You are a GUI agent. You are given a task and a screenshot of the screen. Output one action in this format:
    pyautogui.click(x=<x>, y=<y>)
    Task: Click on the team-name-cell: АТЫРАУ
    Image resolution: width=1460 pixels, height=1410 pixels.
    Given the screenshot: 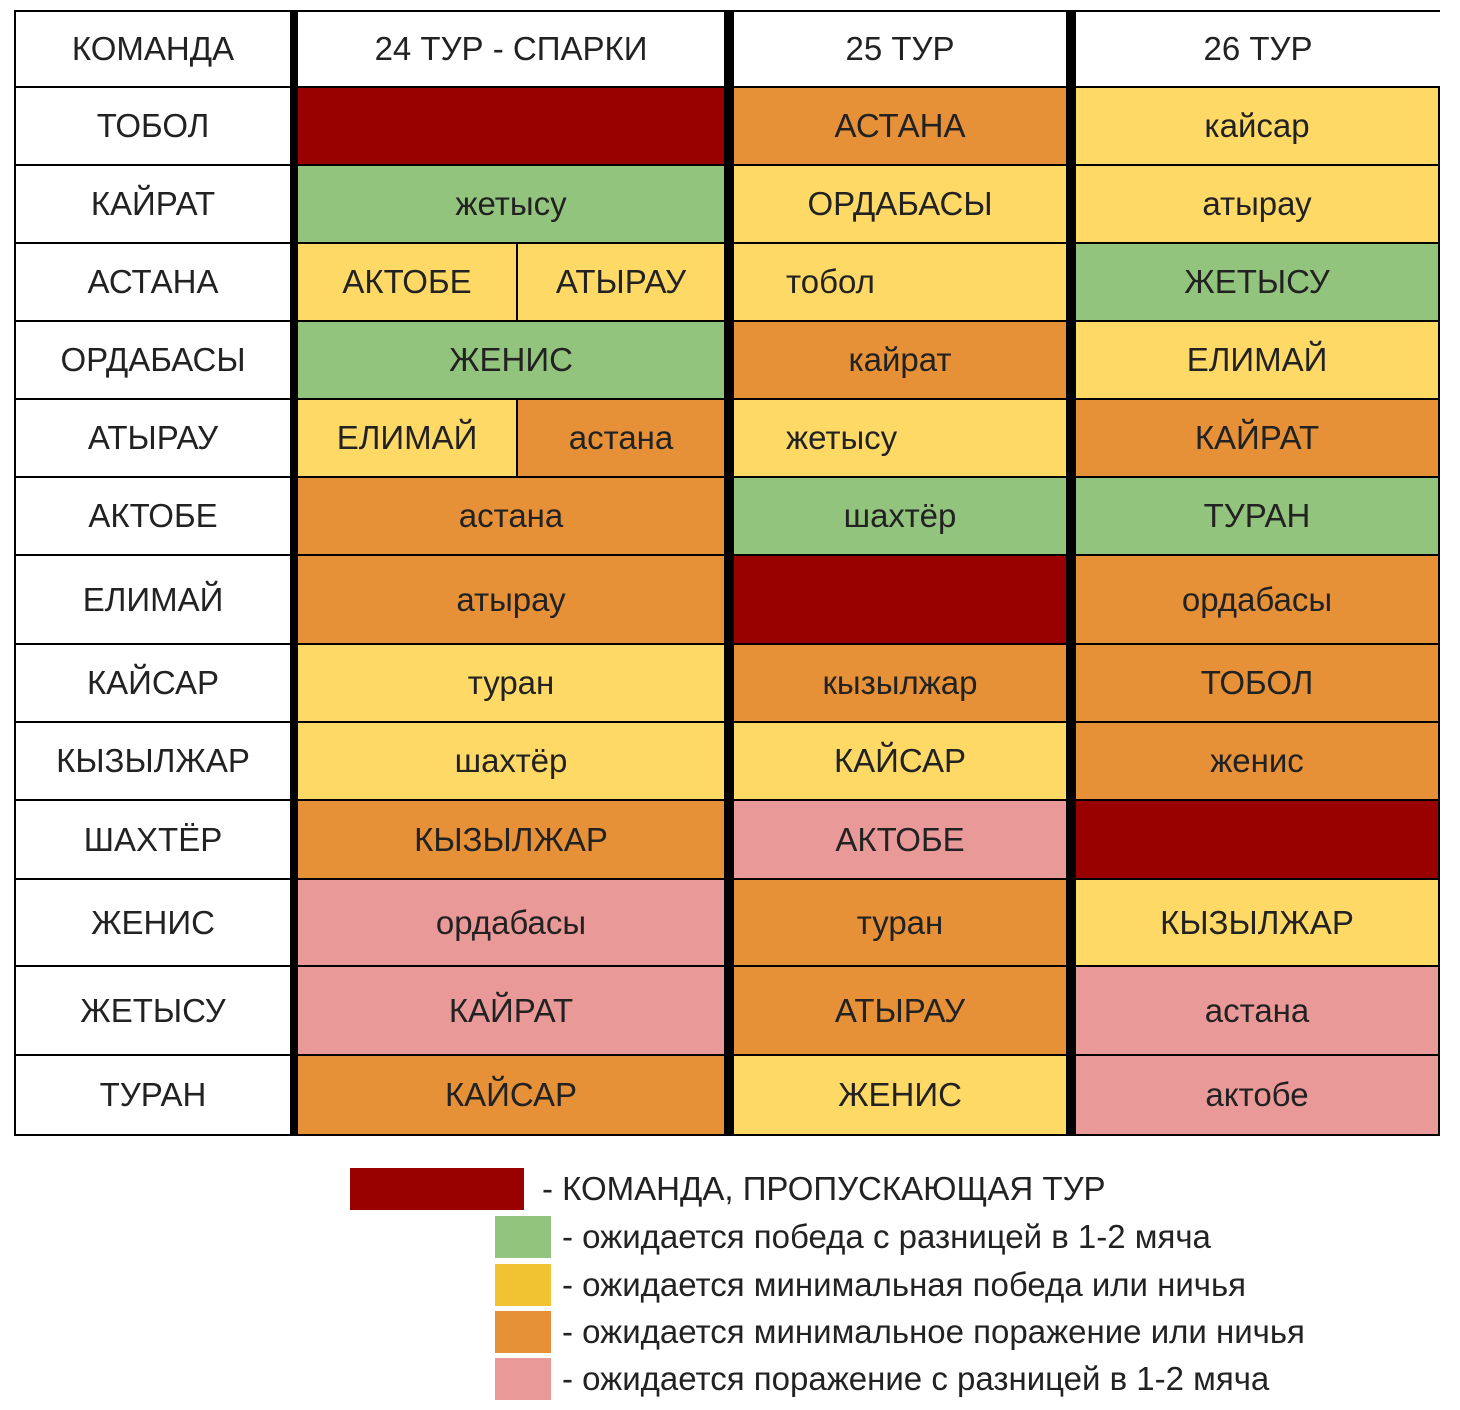 What is the action you would take?
    pyautogui.click(x=152, y=439)
    